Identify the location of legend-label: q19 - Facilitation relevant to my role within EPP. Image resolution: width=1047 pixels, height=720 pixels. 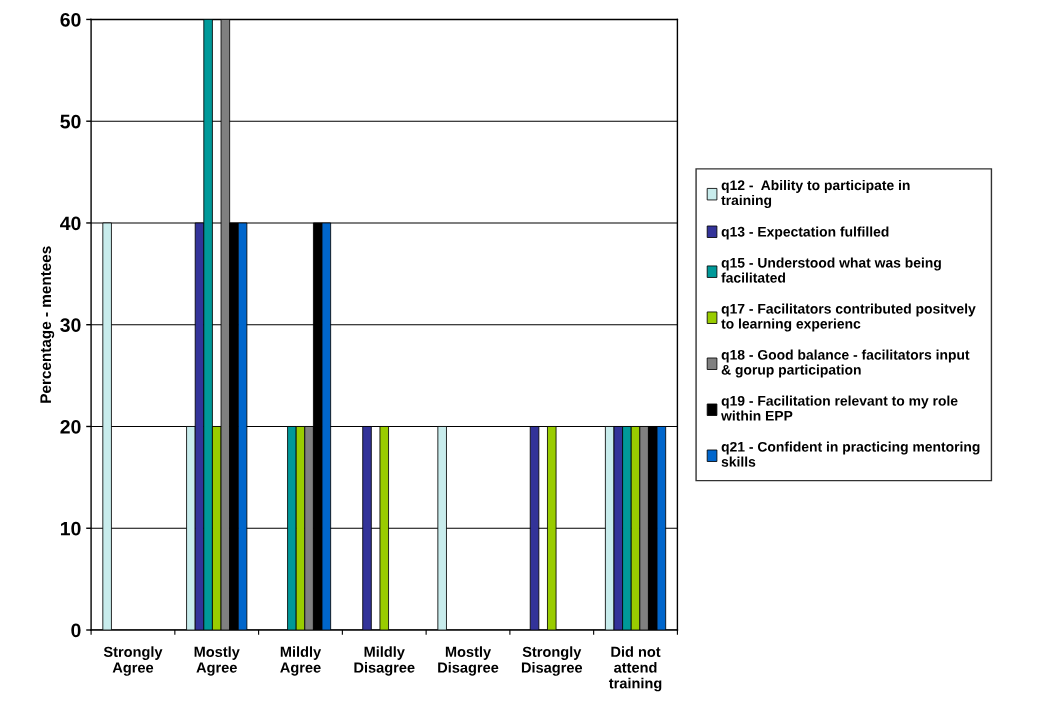
(839, 408).